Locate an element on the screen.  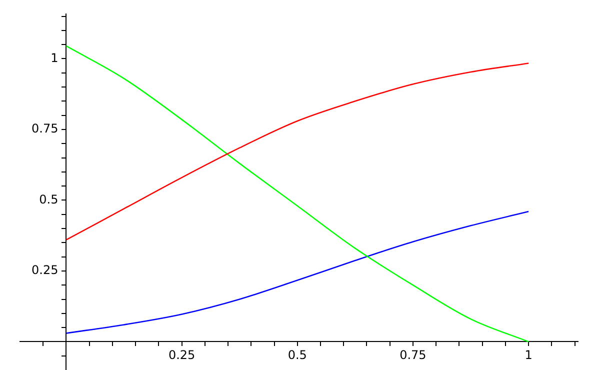
x-tick-label: 1 is located at coordinates (528, 355).